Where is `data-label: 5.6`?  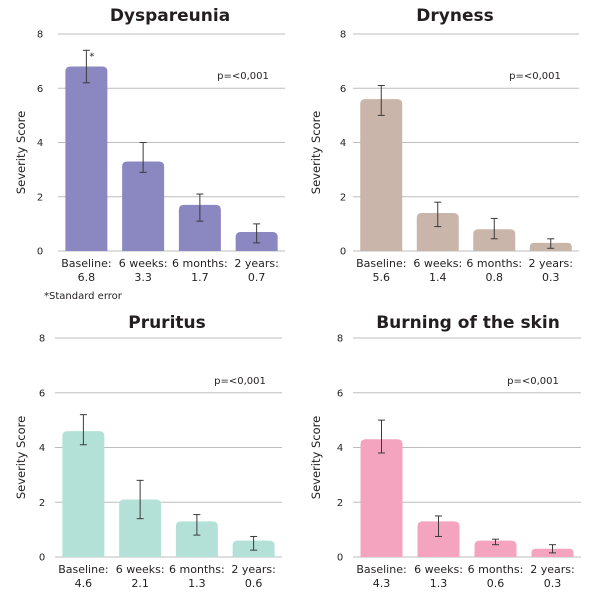
data-label: 5.6 is located at coordinates (382, 277).